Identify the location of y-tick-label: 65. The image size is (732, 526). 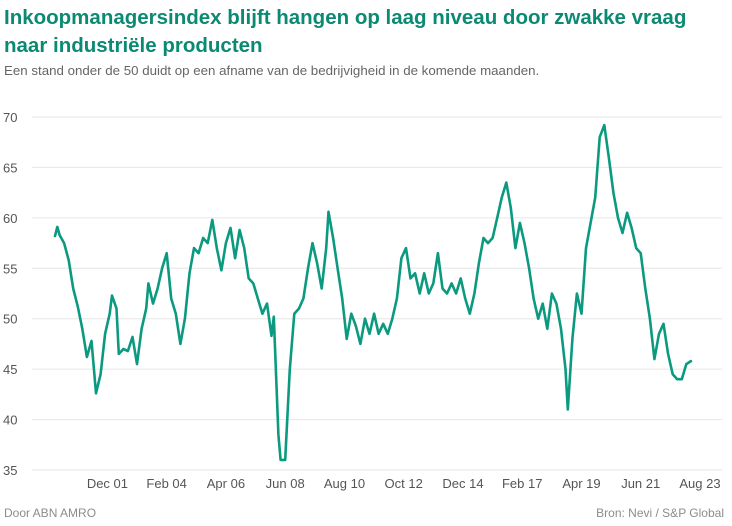
(10, 167).